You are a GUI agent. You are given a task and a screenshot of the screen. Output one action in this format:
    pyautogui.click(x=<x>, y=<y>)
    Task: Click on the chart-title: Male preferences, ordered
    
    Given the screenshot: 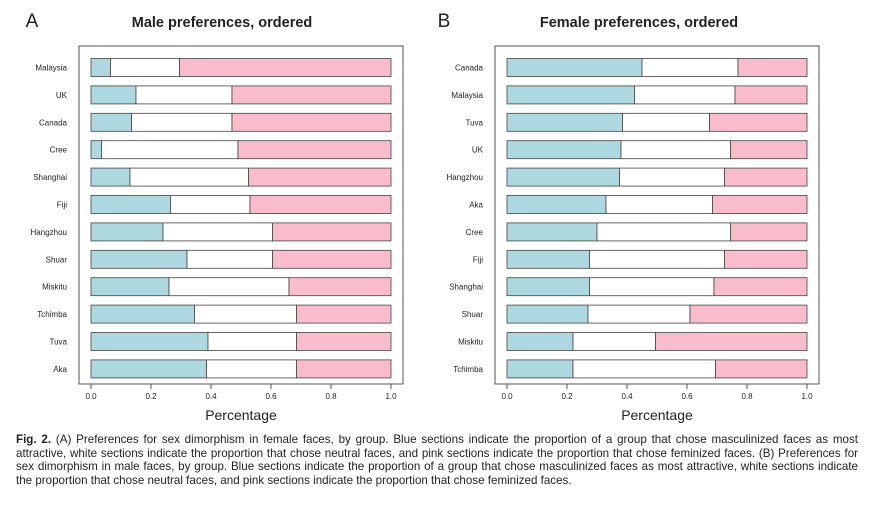 What is the action you would take?
    pyautogui.click(x=222, y=23)
    